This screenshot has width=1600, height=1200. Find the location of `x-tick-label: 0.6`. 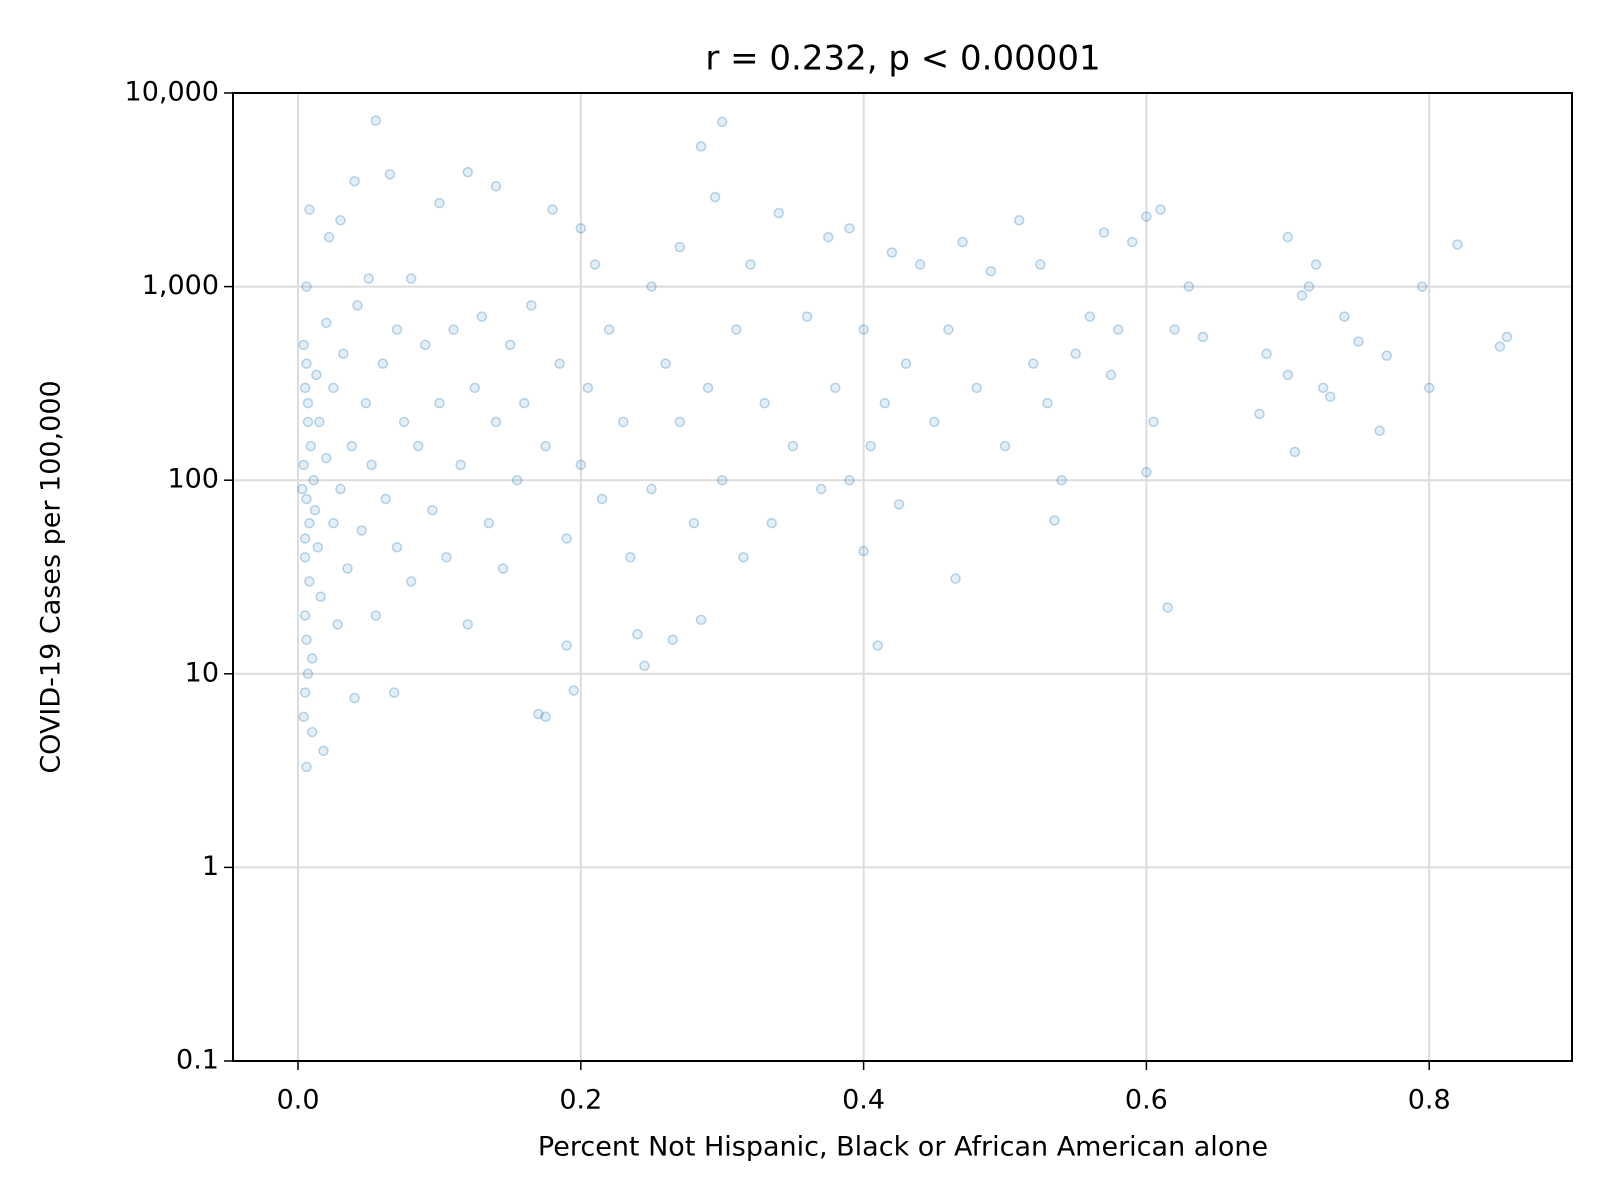

x-tick-label: 0.6 is located at coordinates (1146, 1100).